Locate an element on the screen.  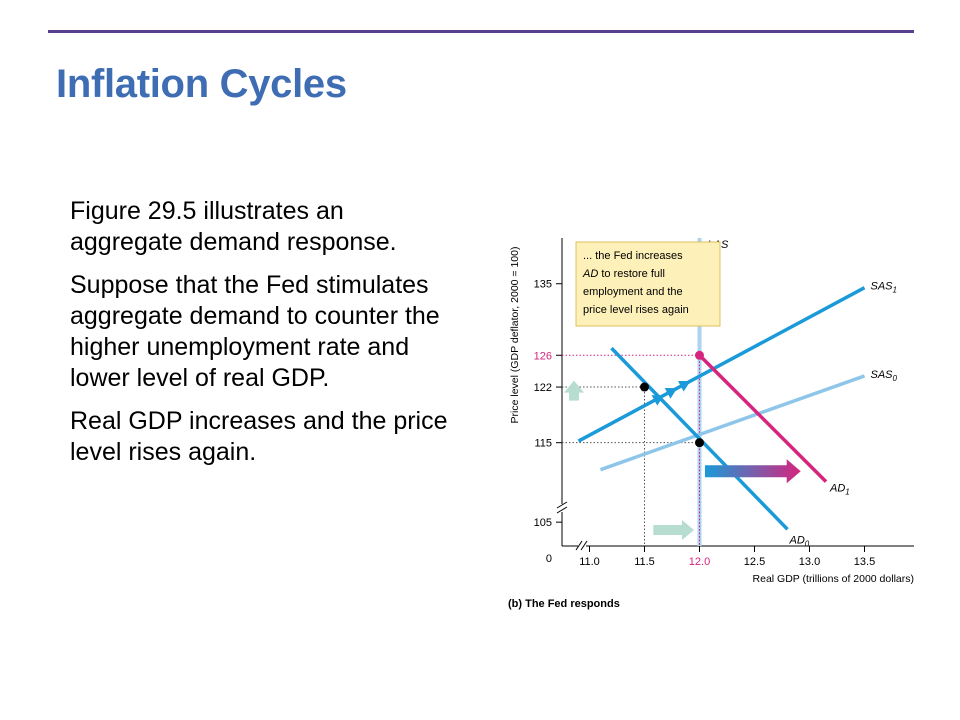
annotation-line: ... the Fed increases is located at coordinates (633, 256).